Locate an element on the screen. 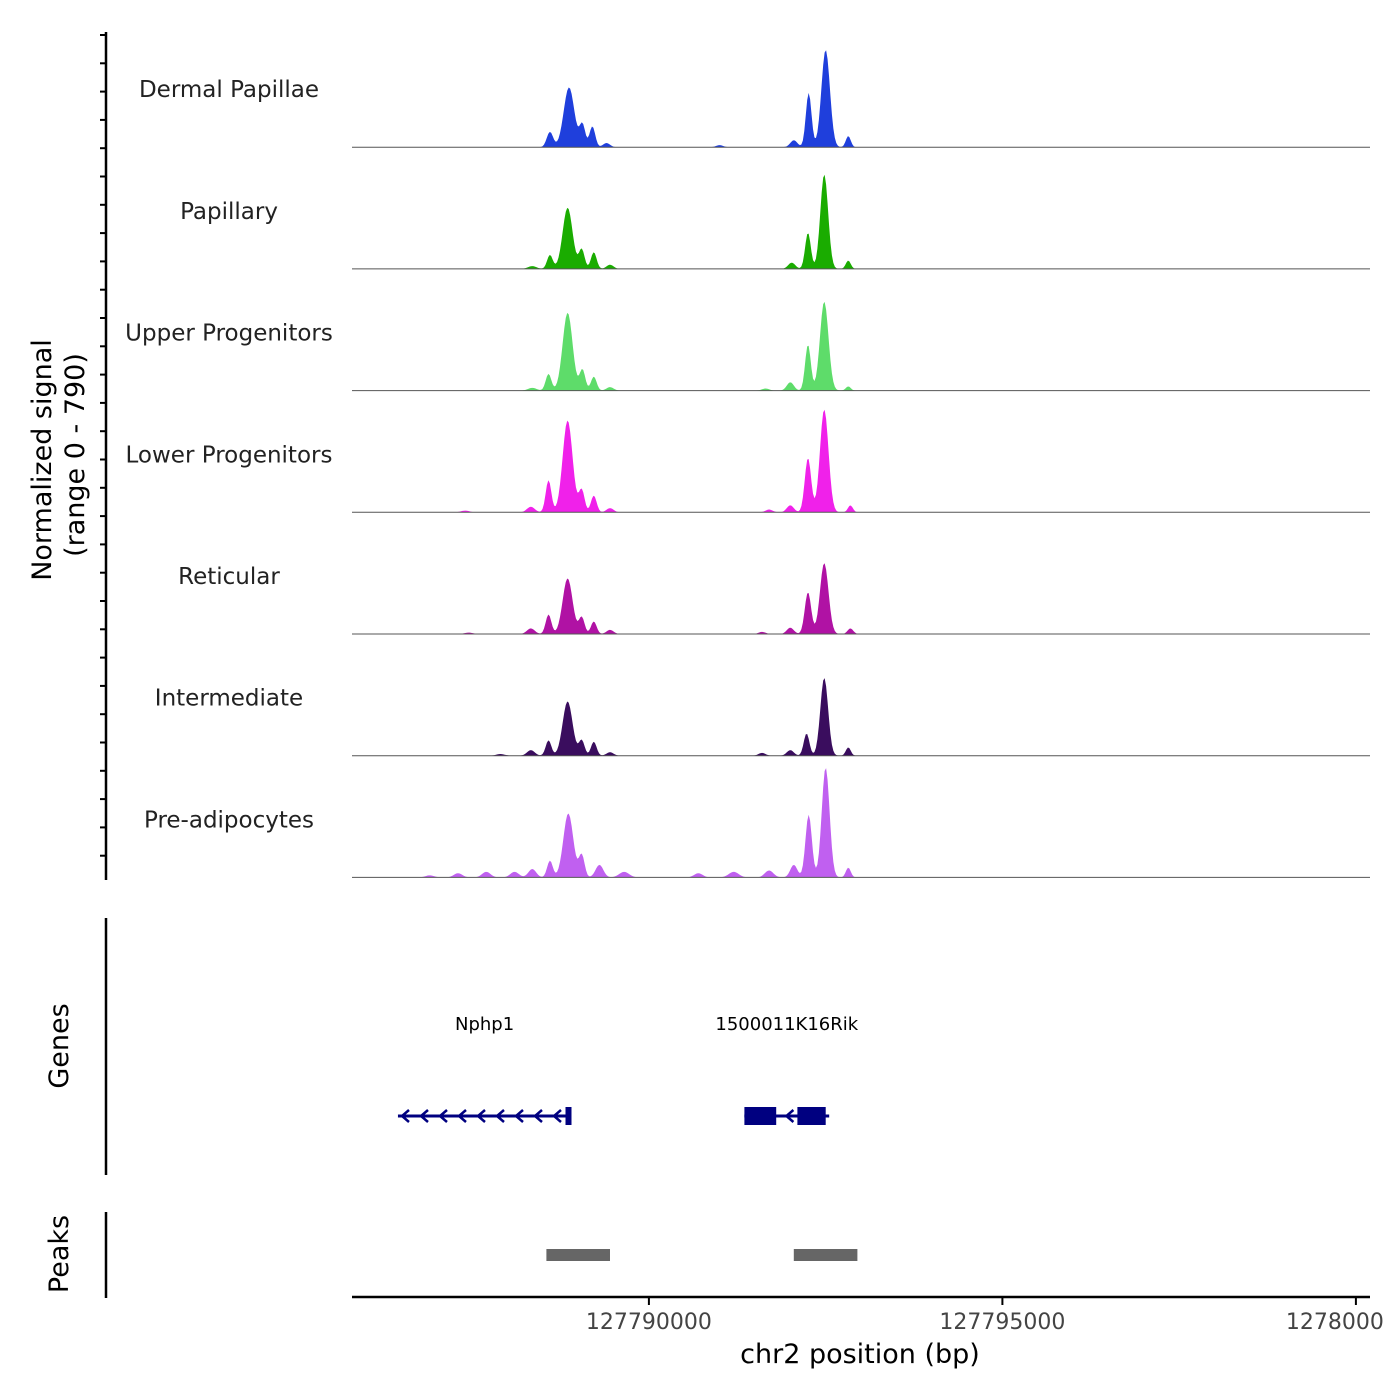  x-tick-label: 127790000 is located at coordinates (649, 1322).